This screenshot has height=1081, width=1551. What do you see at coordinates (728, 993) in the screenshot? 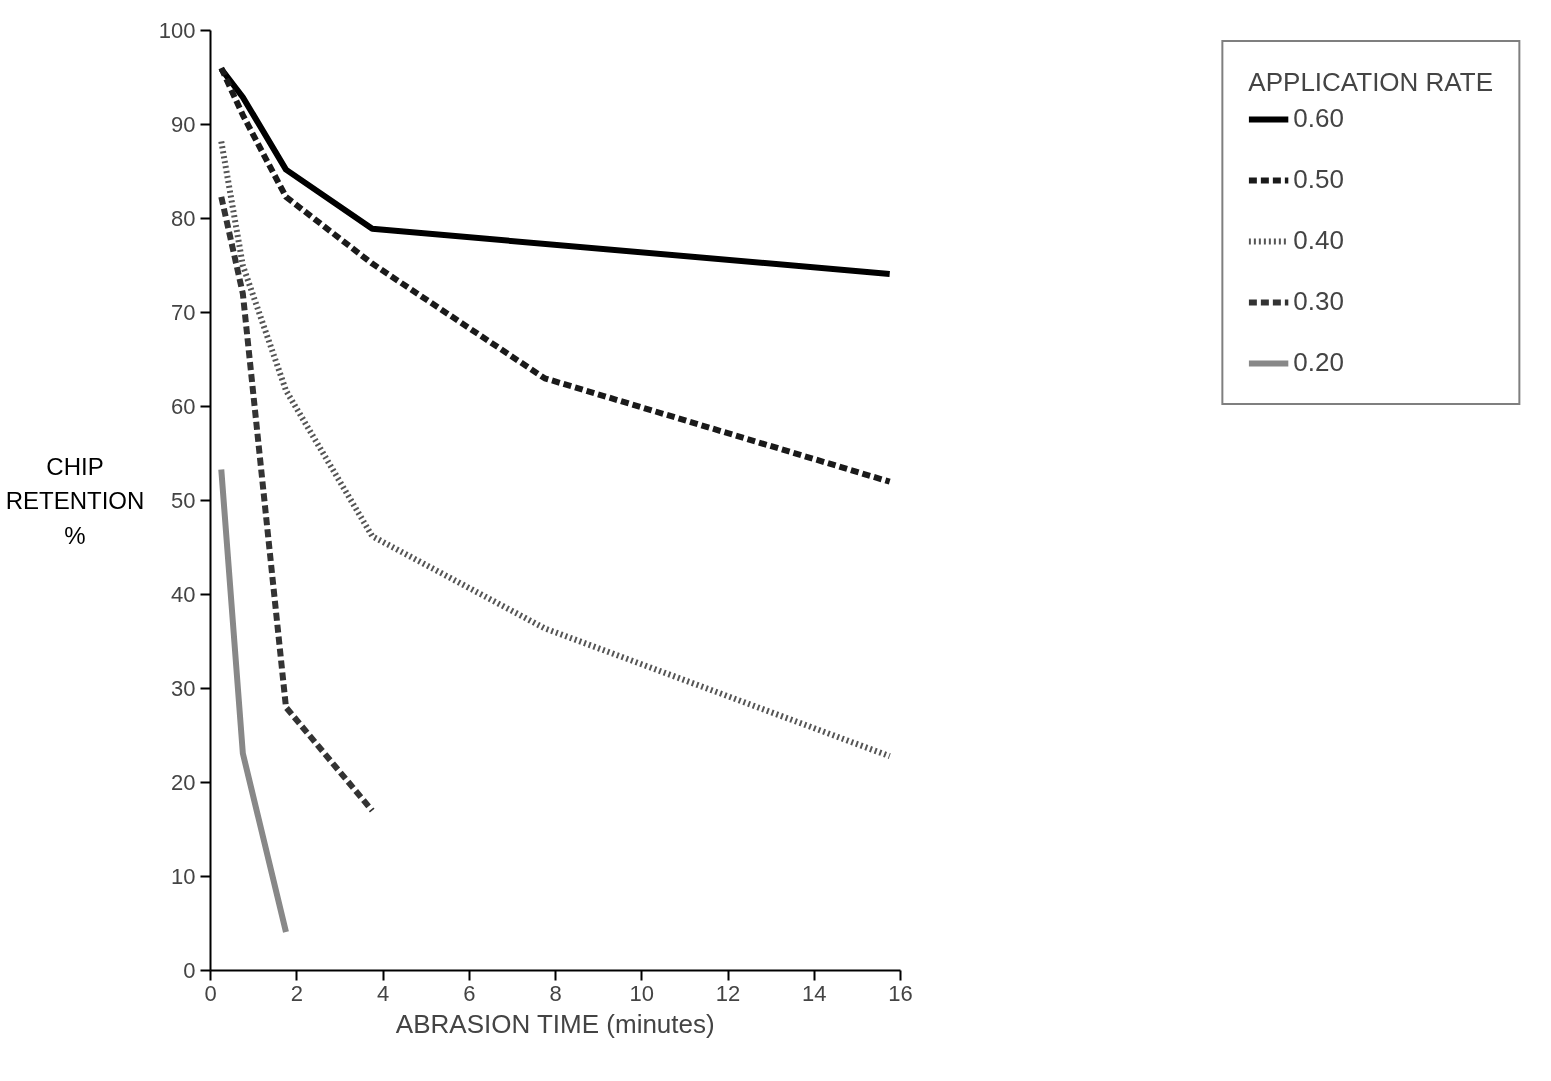
I see `x-tick-label: 12` at bounding box center [728, 993].